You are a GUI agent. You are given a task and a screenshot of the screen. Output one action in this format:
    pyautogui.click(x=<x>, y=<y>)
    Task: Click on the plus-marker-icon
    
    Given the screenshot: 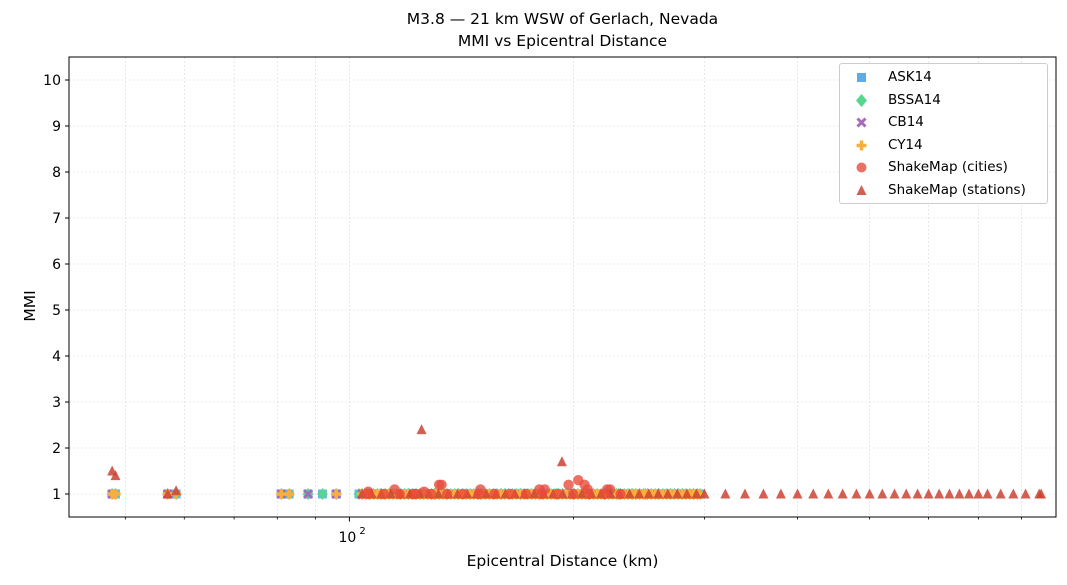 What is the action you would take?
    pyautogui.click(x=864, y=145)
    